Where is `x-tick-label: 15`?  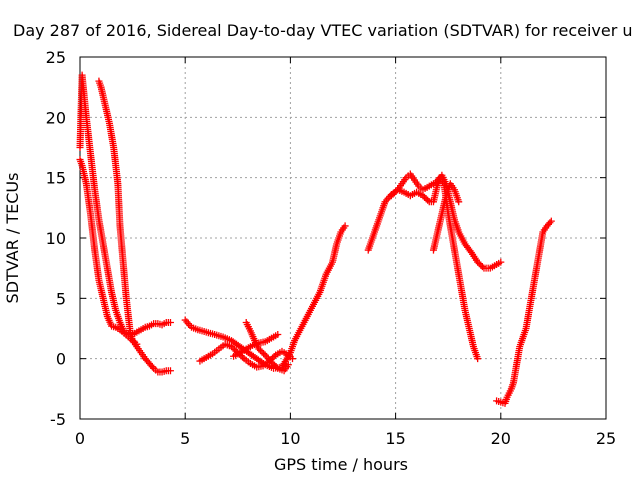
x-tick-label: 15 is located at coordinates (395, 438).